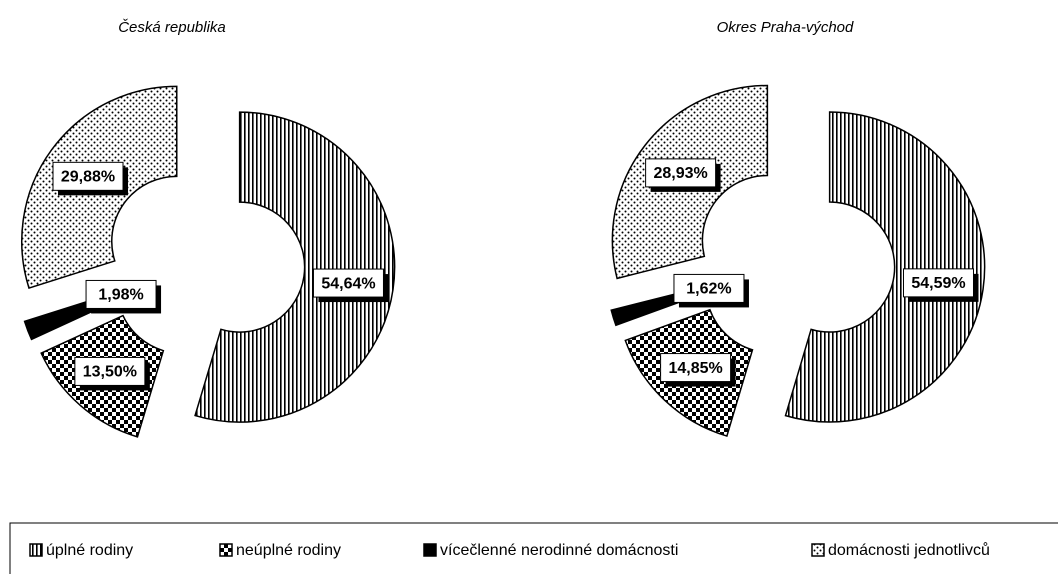 The height and width of the screenshot is (574, 1058). What do you see at coordinates (909, 550) in the screenshot?
I see `legend-label: domácnosti jednotlivců` at bounding box center [909, 550].